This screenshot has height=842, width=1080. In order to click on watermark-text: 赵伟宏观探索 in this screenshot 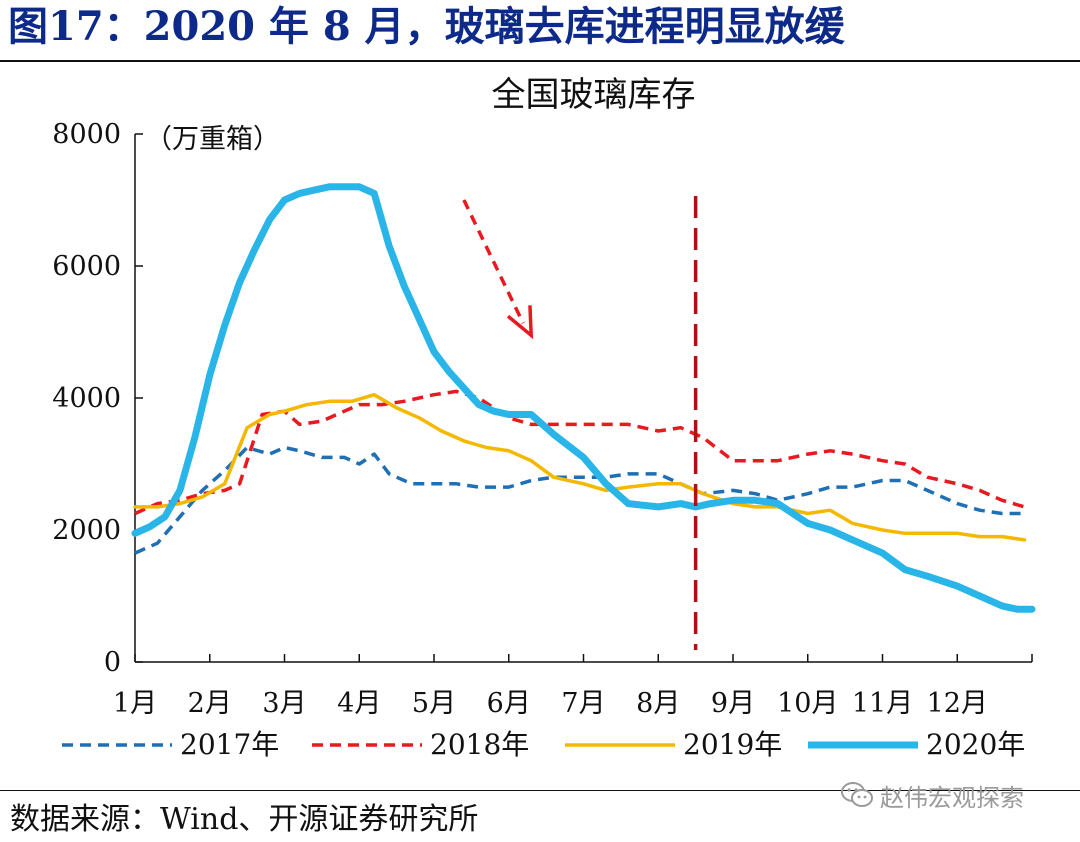, I will do `click(952, 797)`.